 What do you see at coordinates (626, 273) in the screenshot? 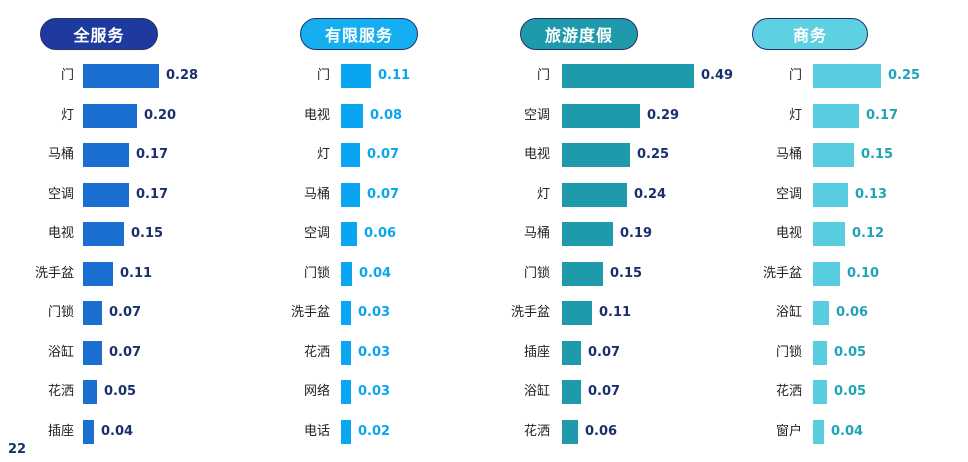
I see `data-label: 0.15` at bounding box center [626, 273].